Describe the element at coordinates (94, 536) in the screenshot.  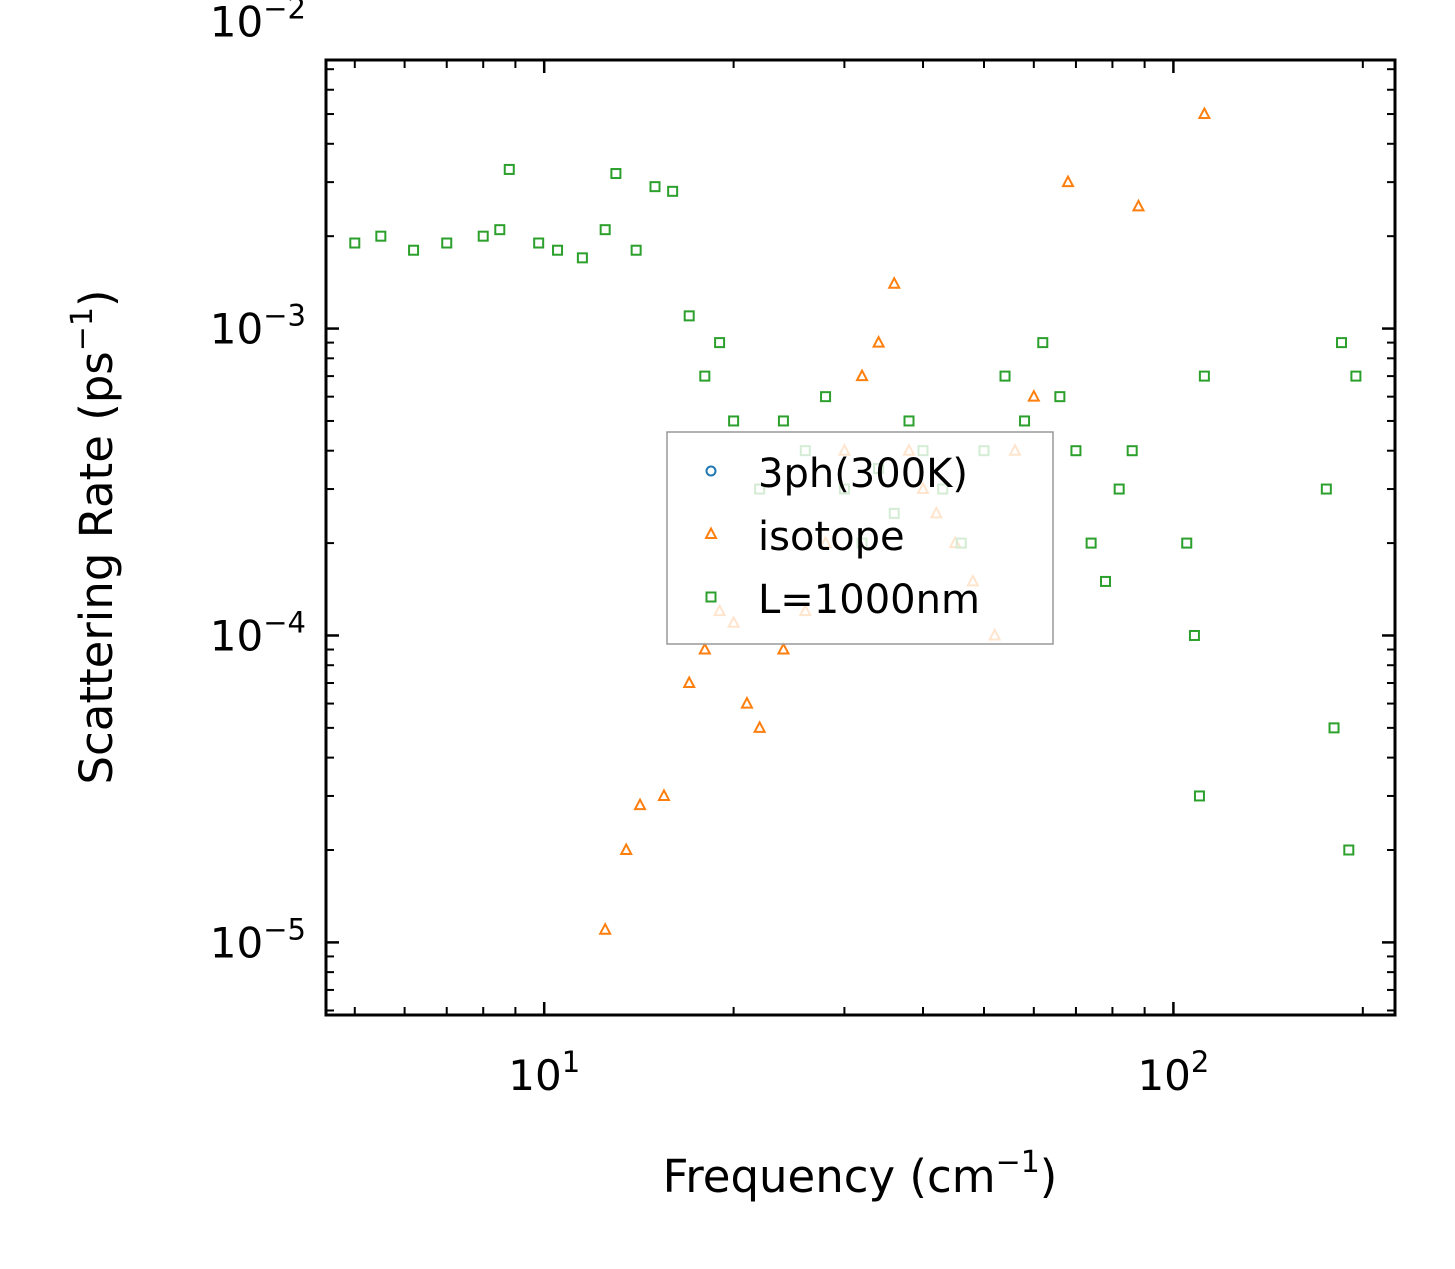
I see `y-axis-label: Scattering Rate (ps−1)` at that location.